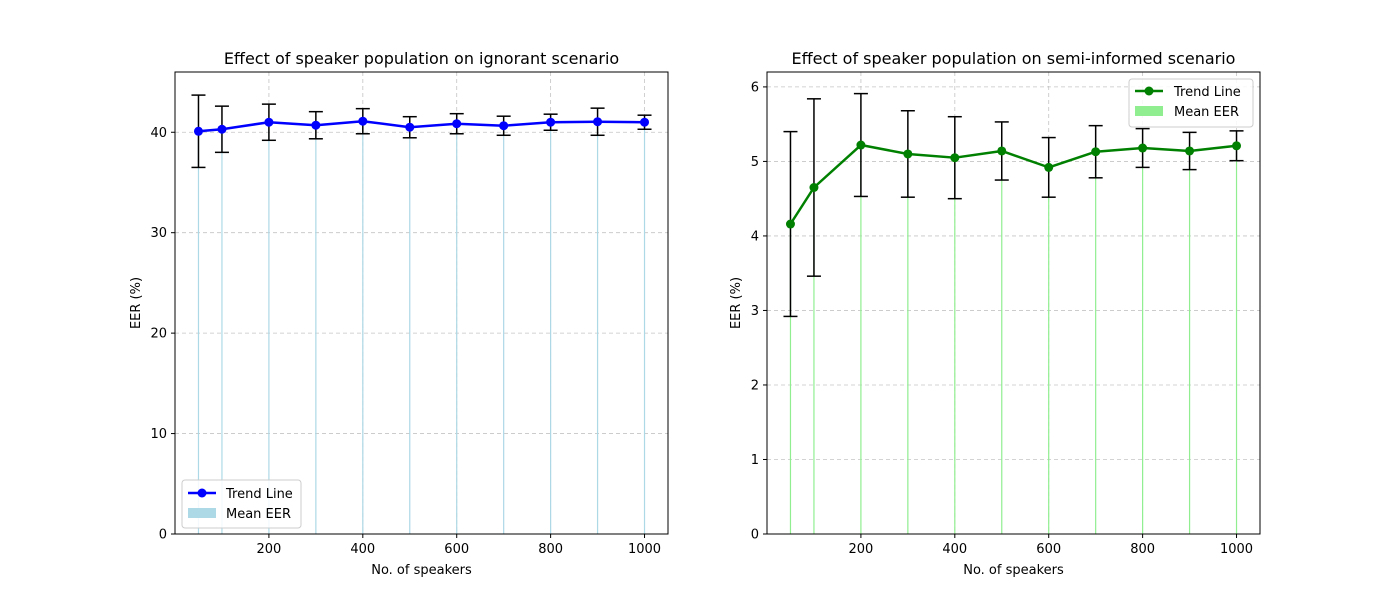 The height and width of the screenshot is (600, 1400). What do you see at coordinates (755, 87) in the screenshot?
I see `y-tick-label: 6` at bounding box center [755, 87].